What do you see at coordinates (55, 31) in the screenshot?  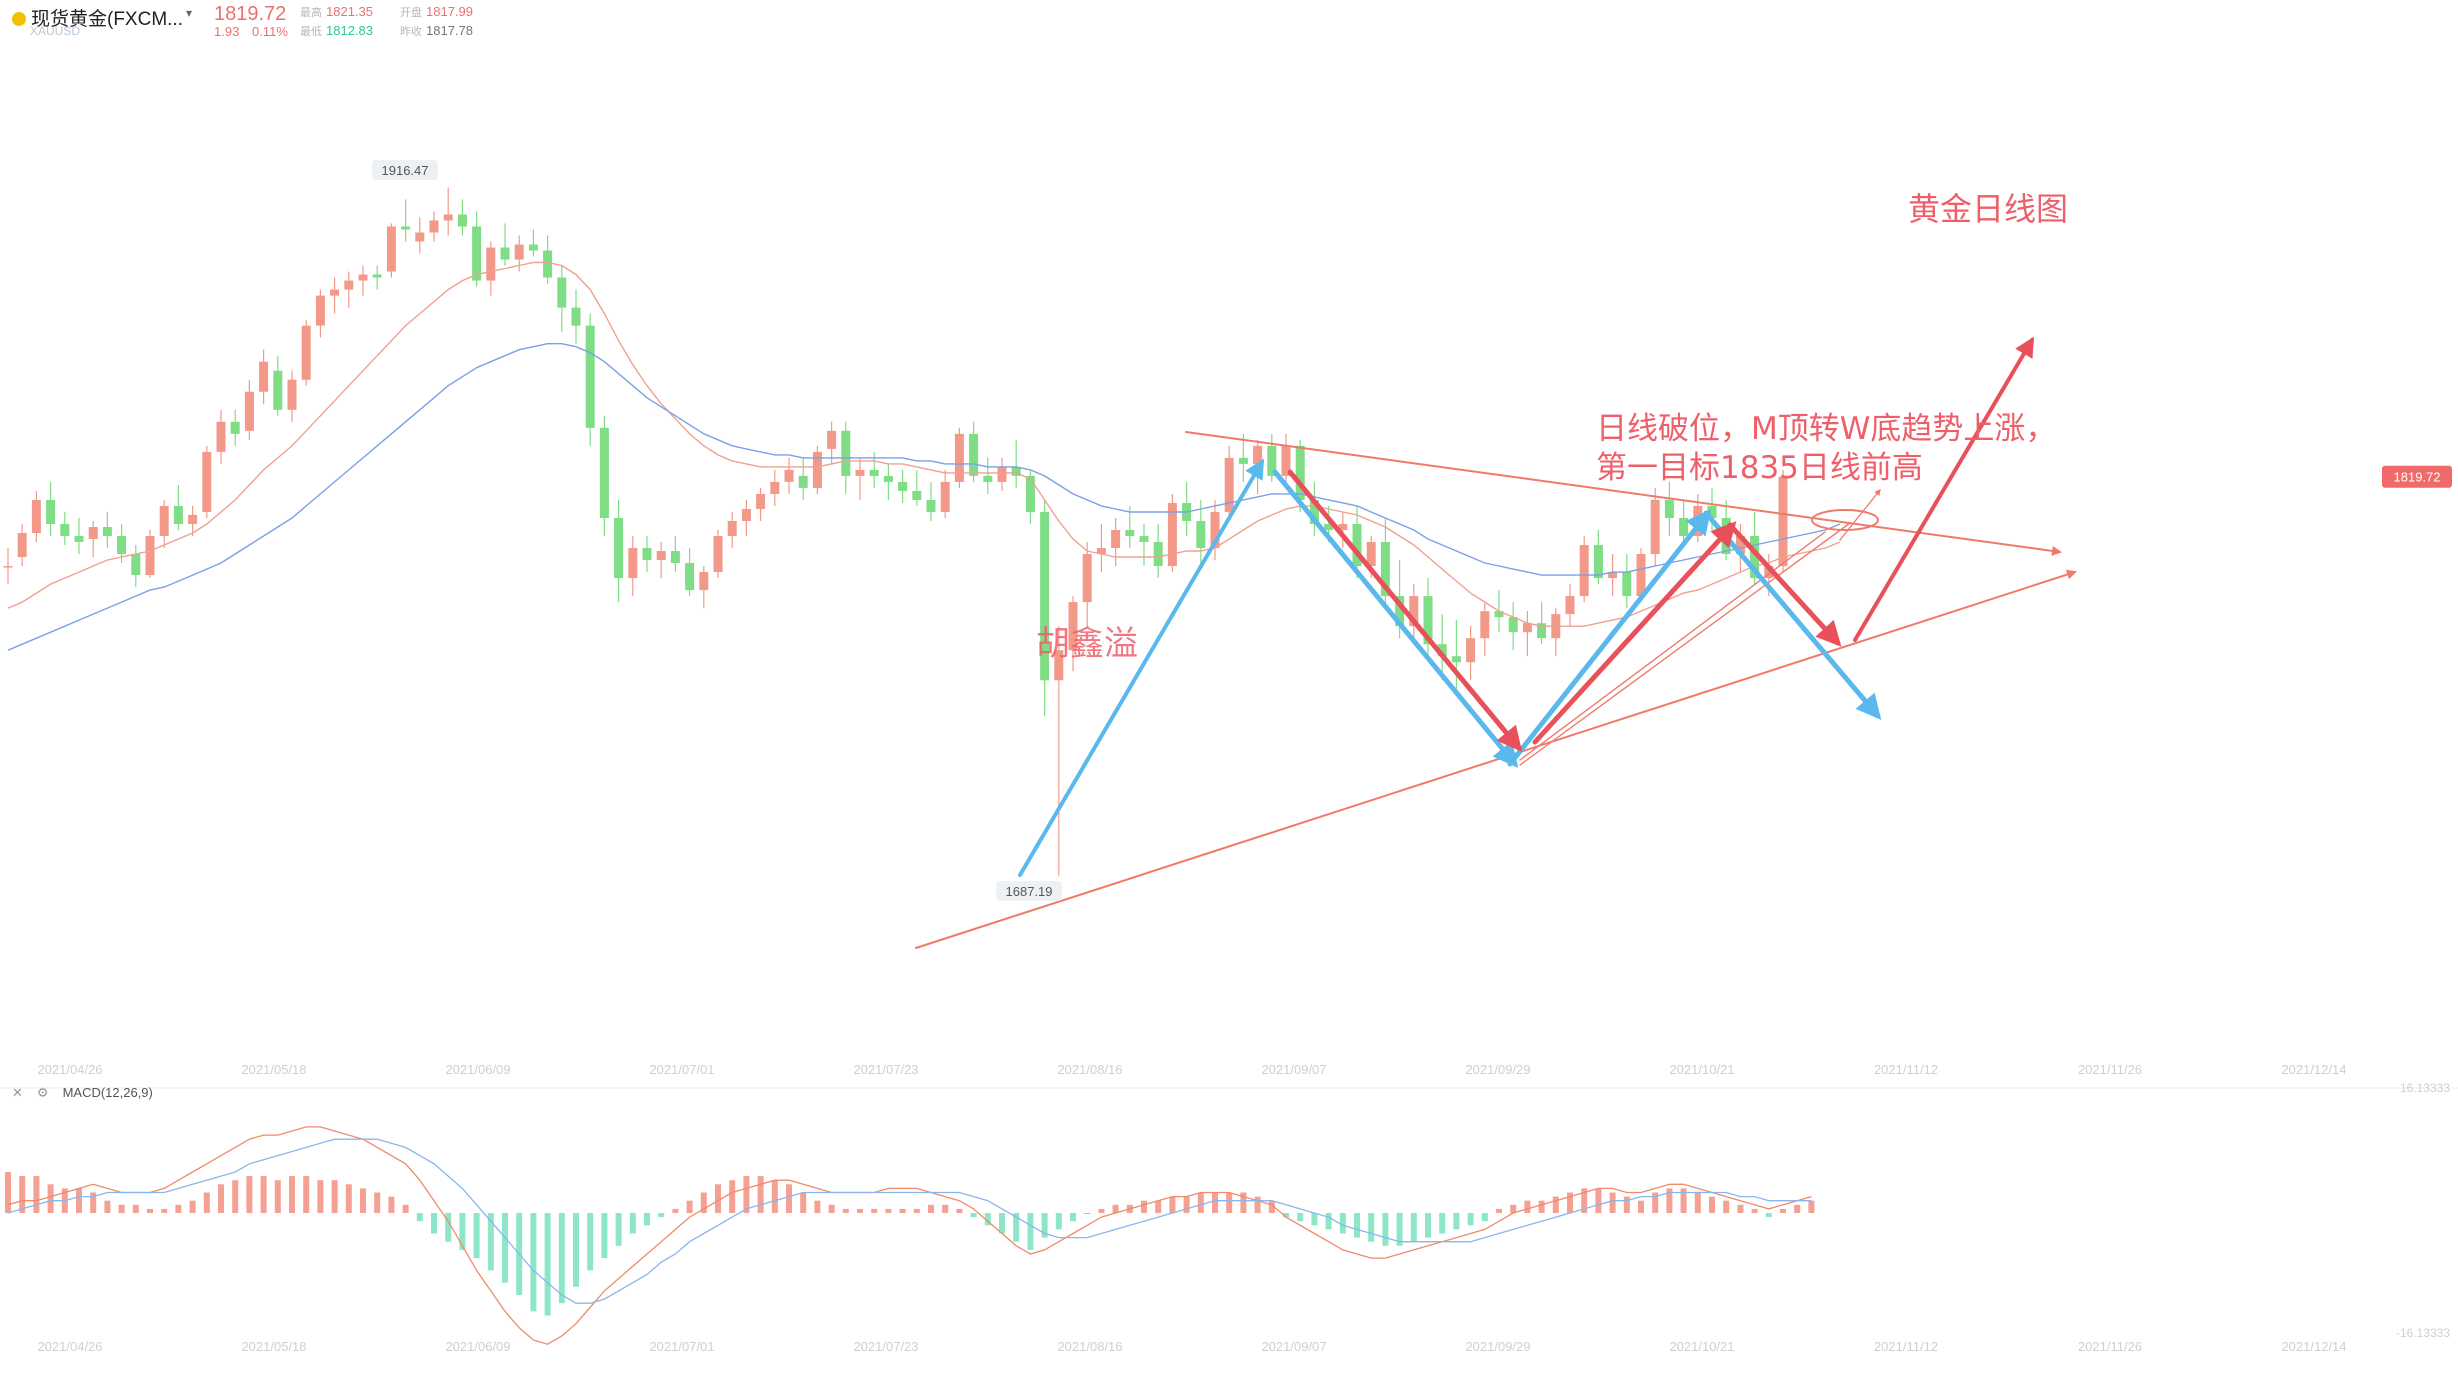 I see `symbol-code: XAUUSD` at bounding box center [55, 31].